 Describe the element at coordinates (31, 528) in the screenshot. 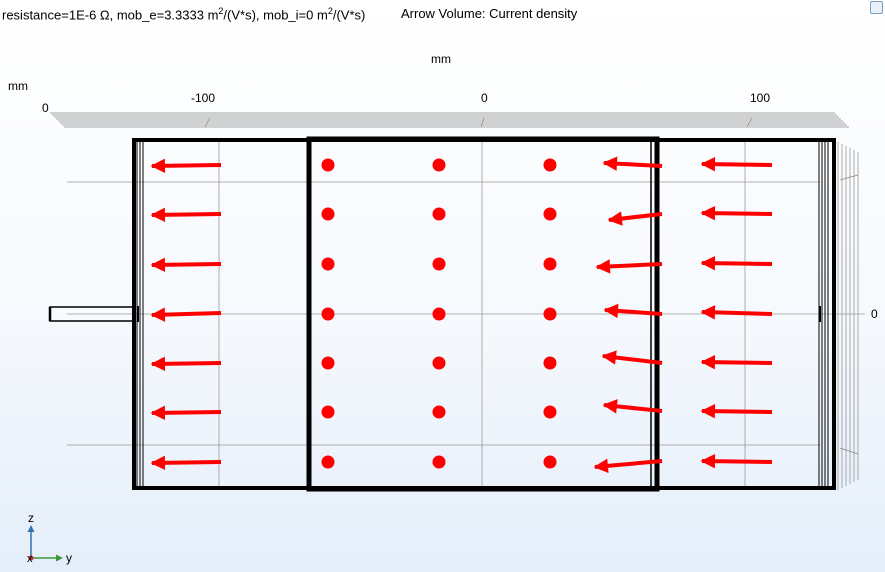

I see `z-axis-arrow-icon` at that location.